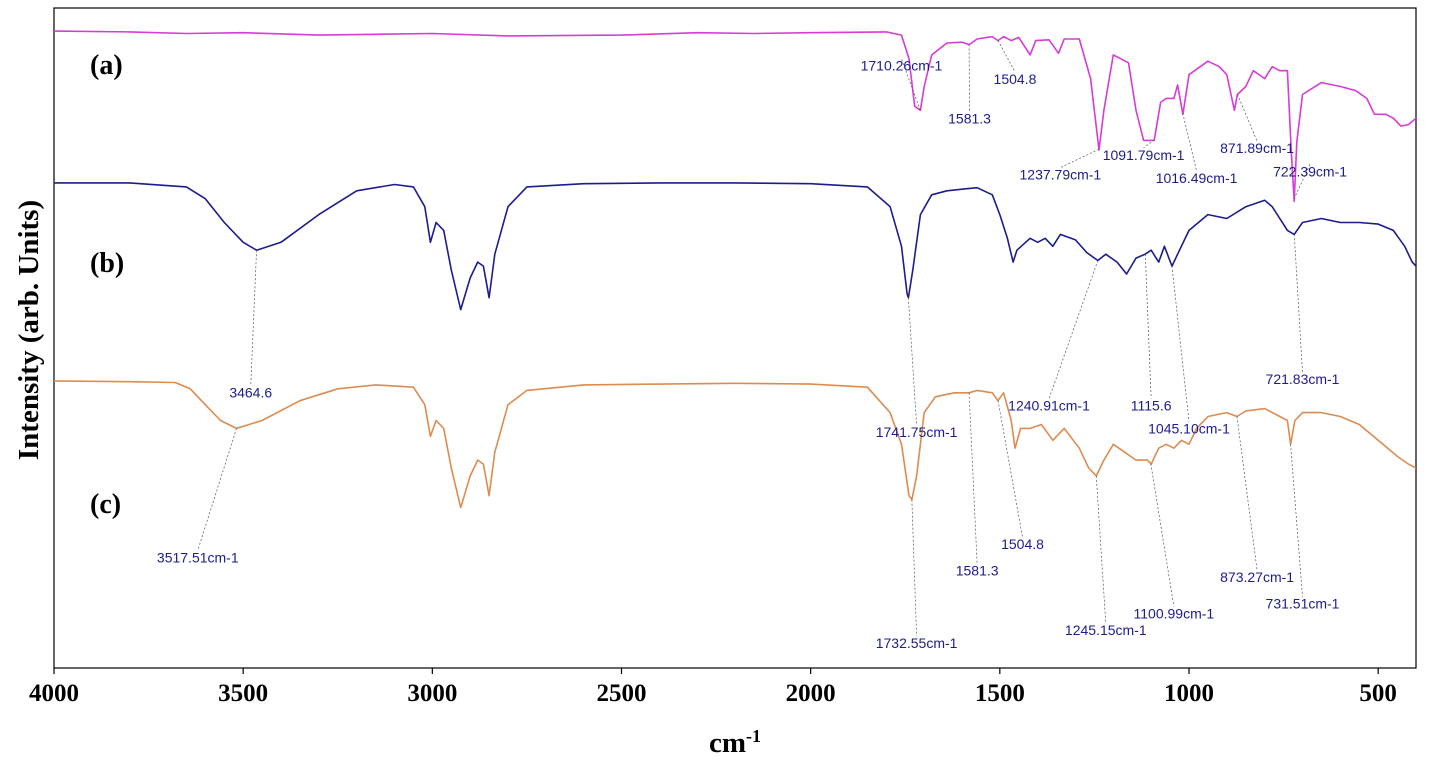 This screenshot has width=1441, height=761. Describe the element at coordinates (1174, 614) in the screenshot. I see `peak-label: 1100.99cm-1` at that location.